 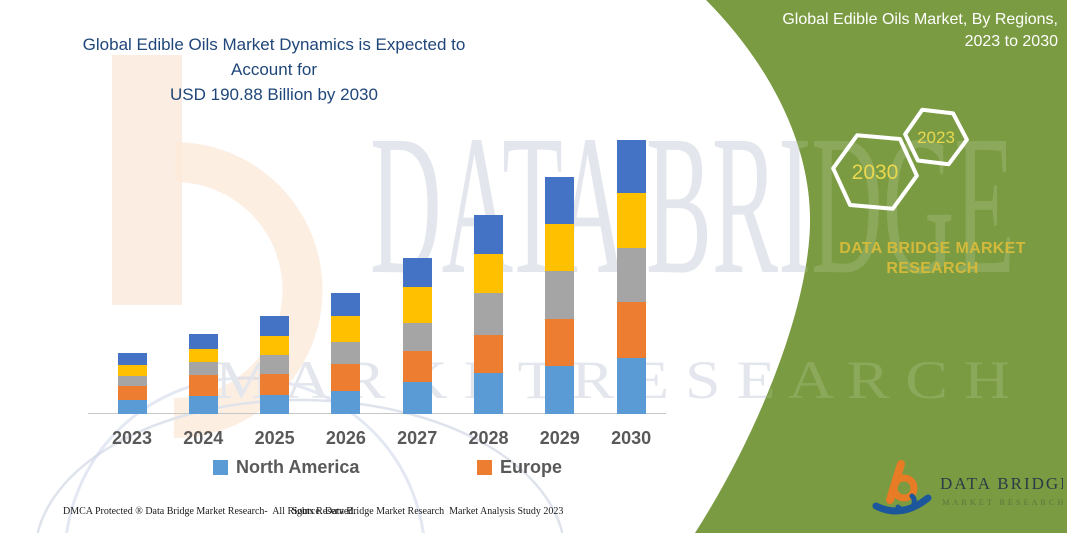 I want to click on bar-2030, so click(x=631, y=277).